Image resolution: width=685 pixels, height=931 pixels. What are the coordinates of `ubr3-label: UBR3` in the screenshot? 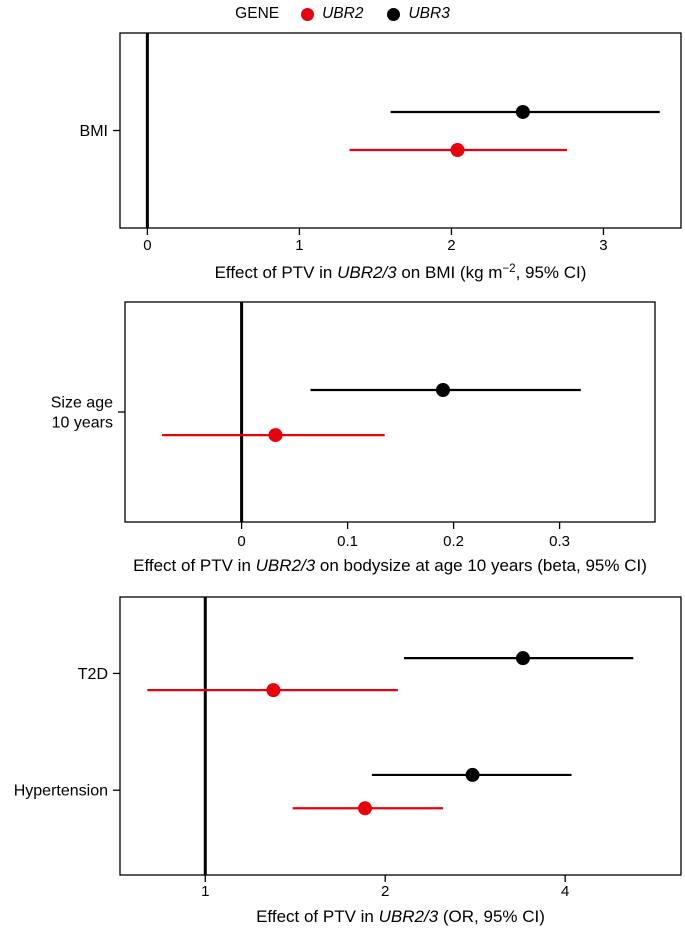 It's located at (429, 13).